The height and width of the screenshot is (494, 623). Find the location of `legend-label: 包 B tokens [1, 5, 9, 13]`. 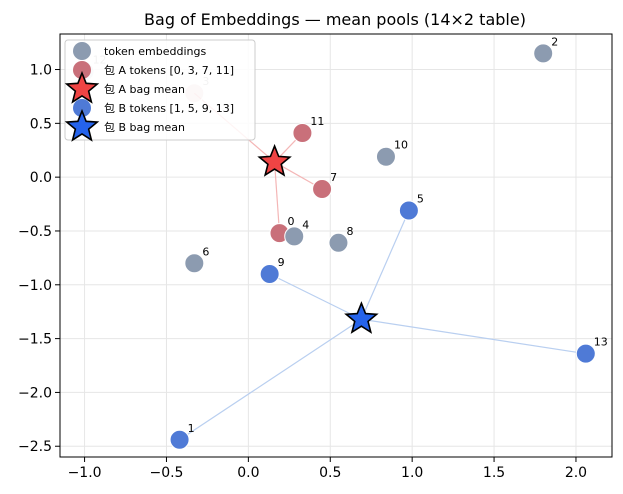

legend-label: 包 B tokens [1, 5, 9, 13] is located at coordinates (169, 108).